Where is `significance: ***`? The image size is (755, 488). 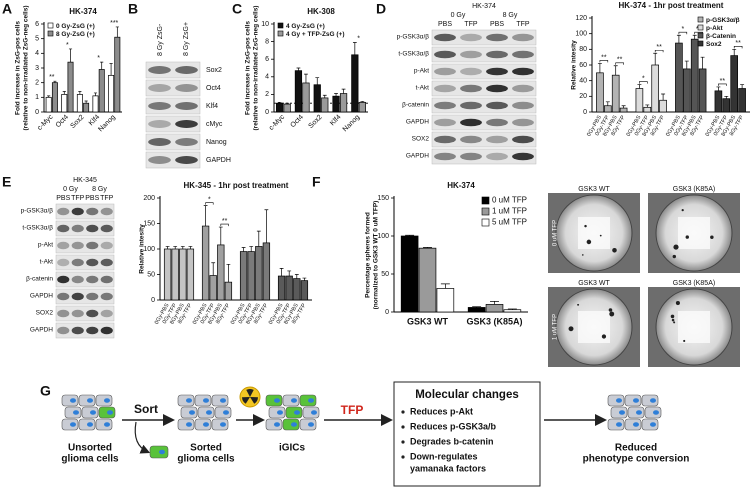 significance: *** is located at coordinates (114, 23).